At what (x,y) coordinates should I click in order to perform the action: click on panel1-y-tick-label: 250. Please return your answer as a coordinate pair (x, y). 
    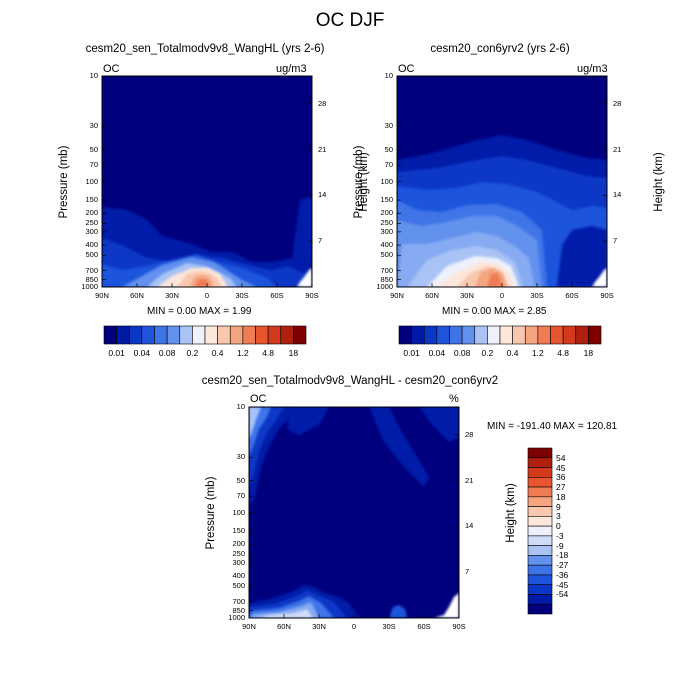
    Looking at the image, I should click on (91, 223).